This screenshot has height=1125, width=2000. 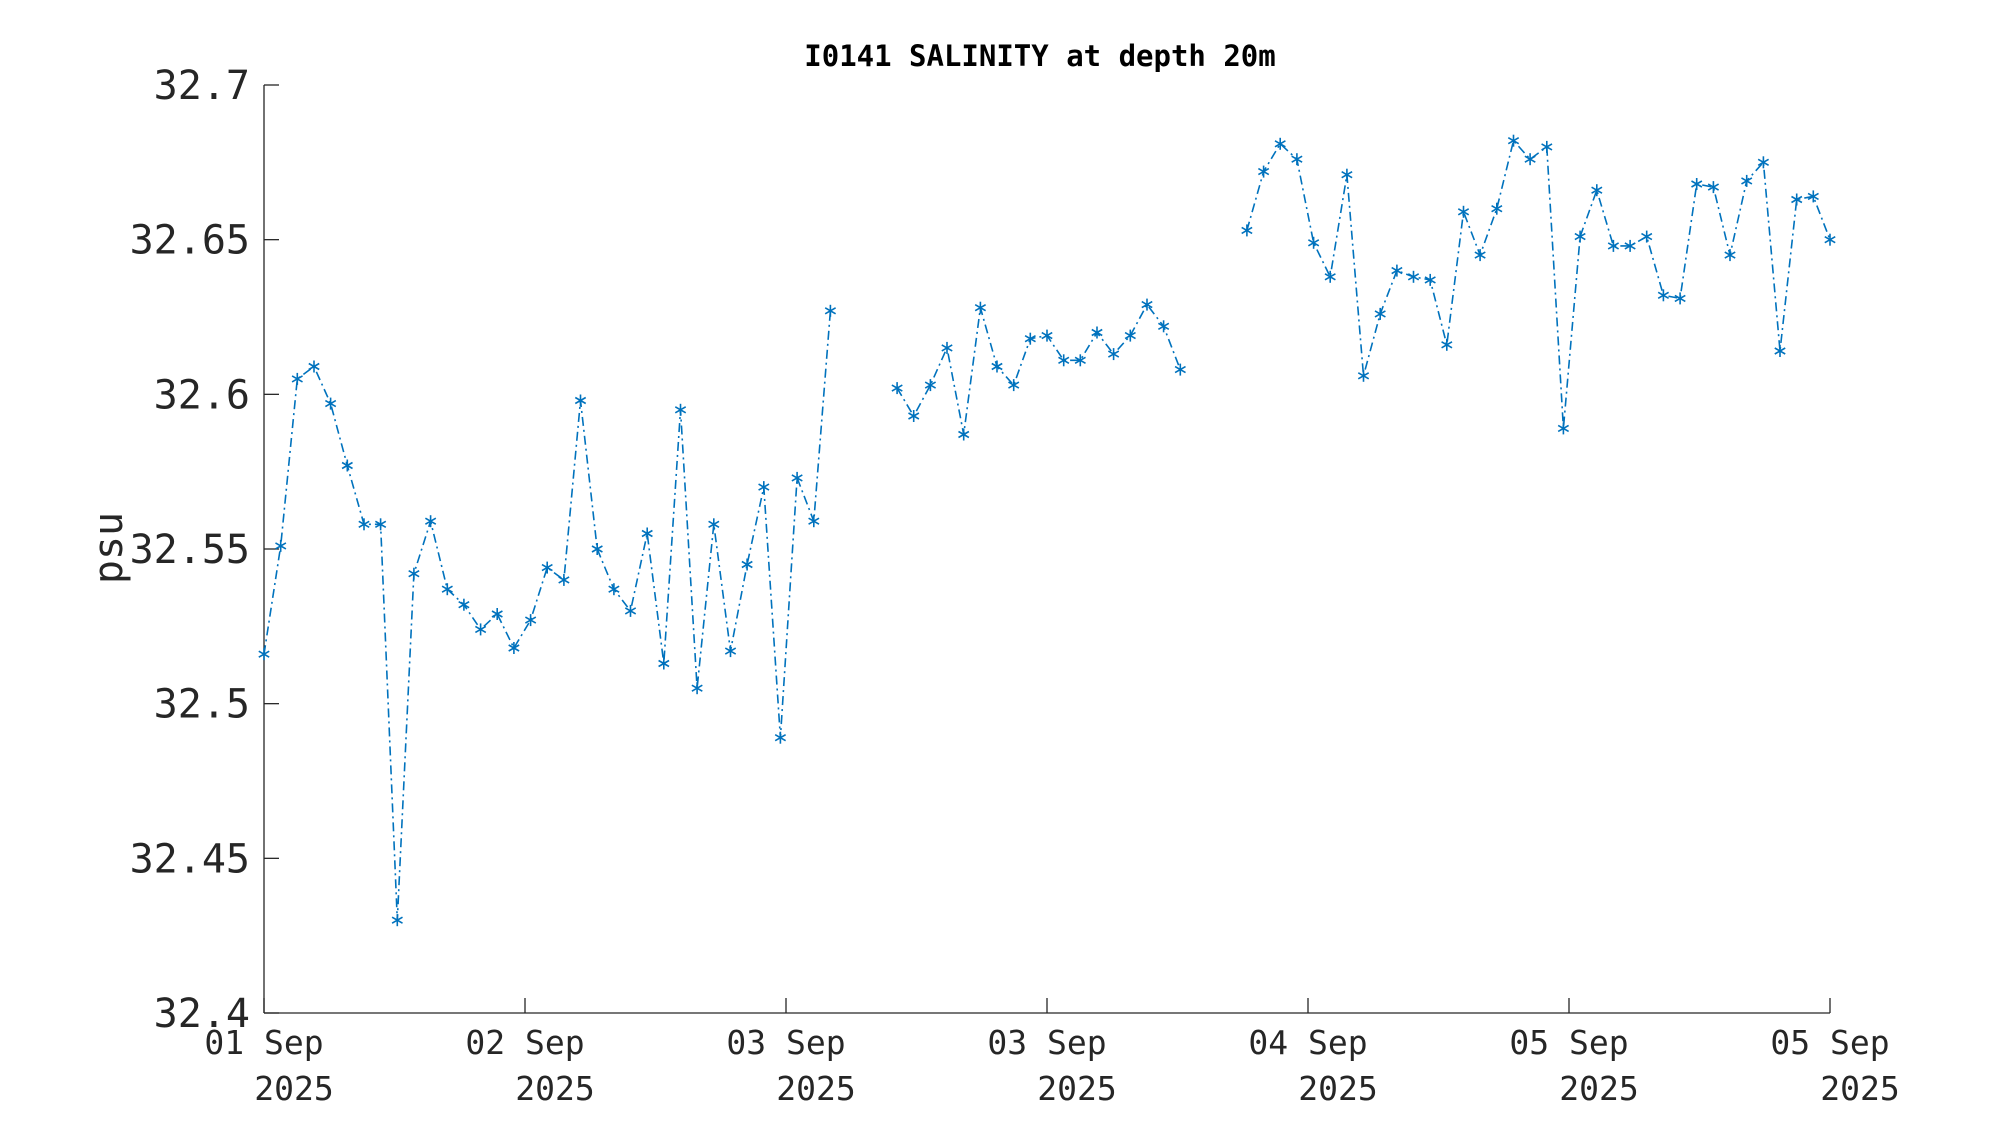 What do you see at coordinates (190, 550) in the screenshot?
I see `y-tick-label: 32.55` at bounding box center [190, 550].